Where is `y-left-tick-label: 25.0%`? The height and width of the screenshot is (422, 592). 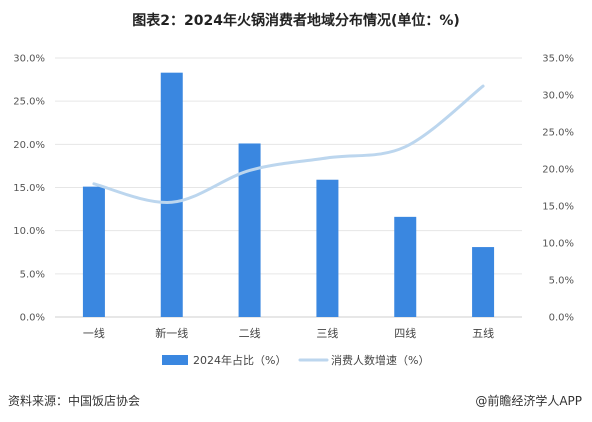 y-left-tick-label: 25.0% is located at coordinates (29, 102).